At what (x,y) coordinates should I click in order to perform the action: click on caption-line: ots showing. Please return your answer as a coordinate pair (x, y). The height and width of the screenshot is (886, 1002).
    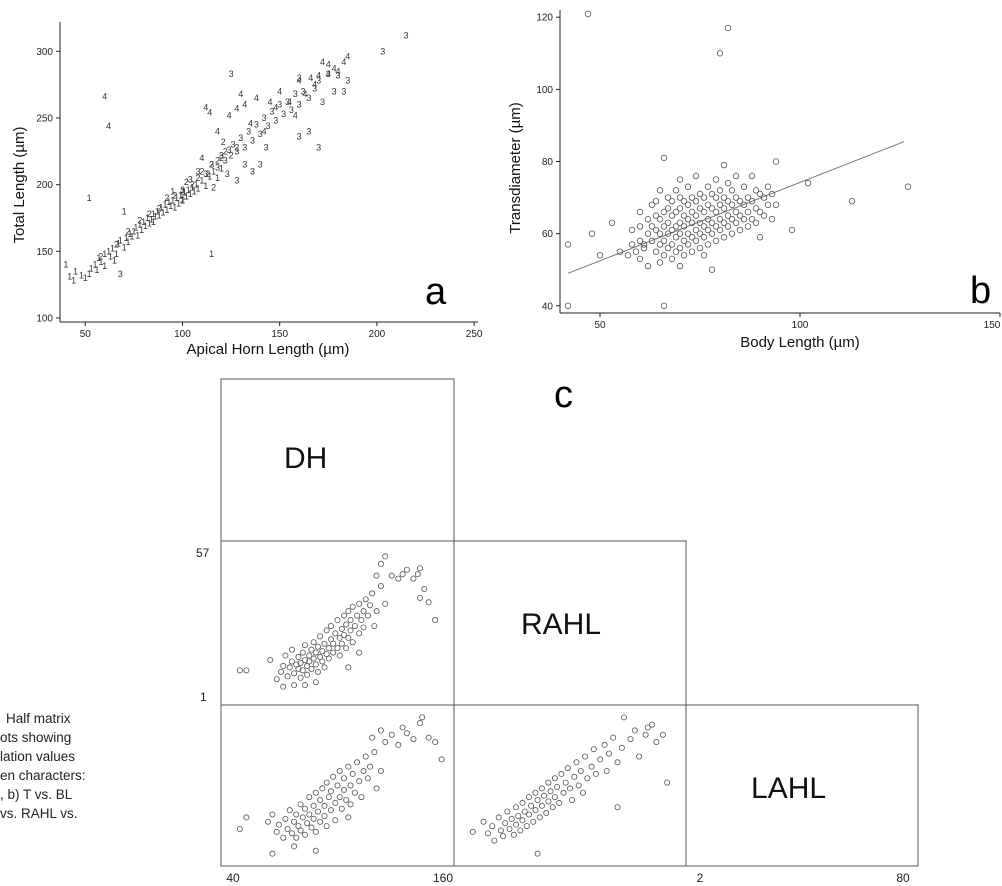
    Looking at the image, I should click on (36, 737).